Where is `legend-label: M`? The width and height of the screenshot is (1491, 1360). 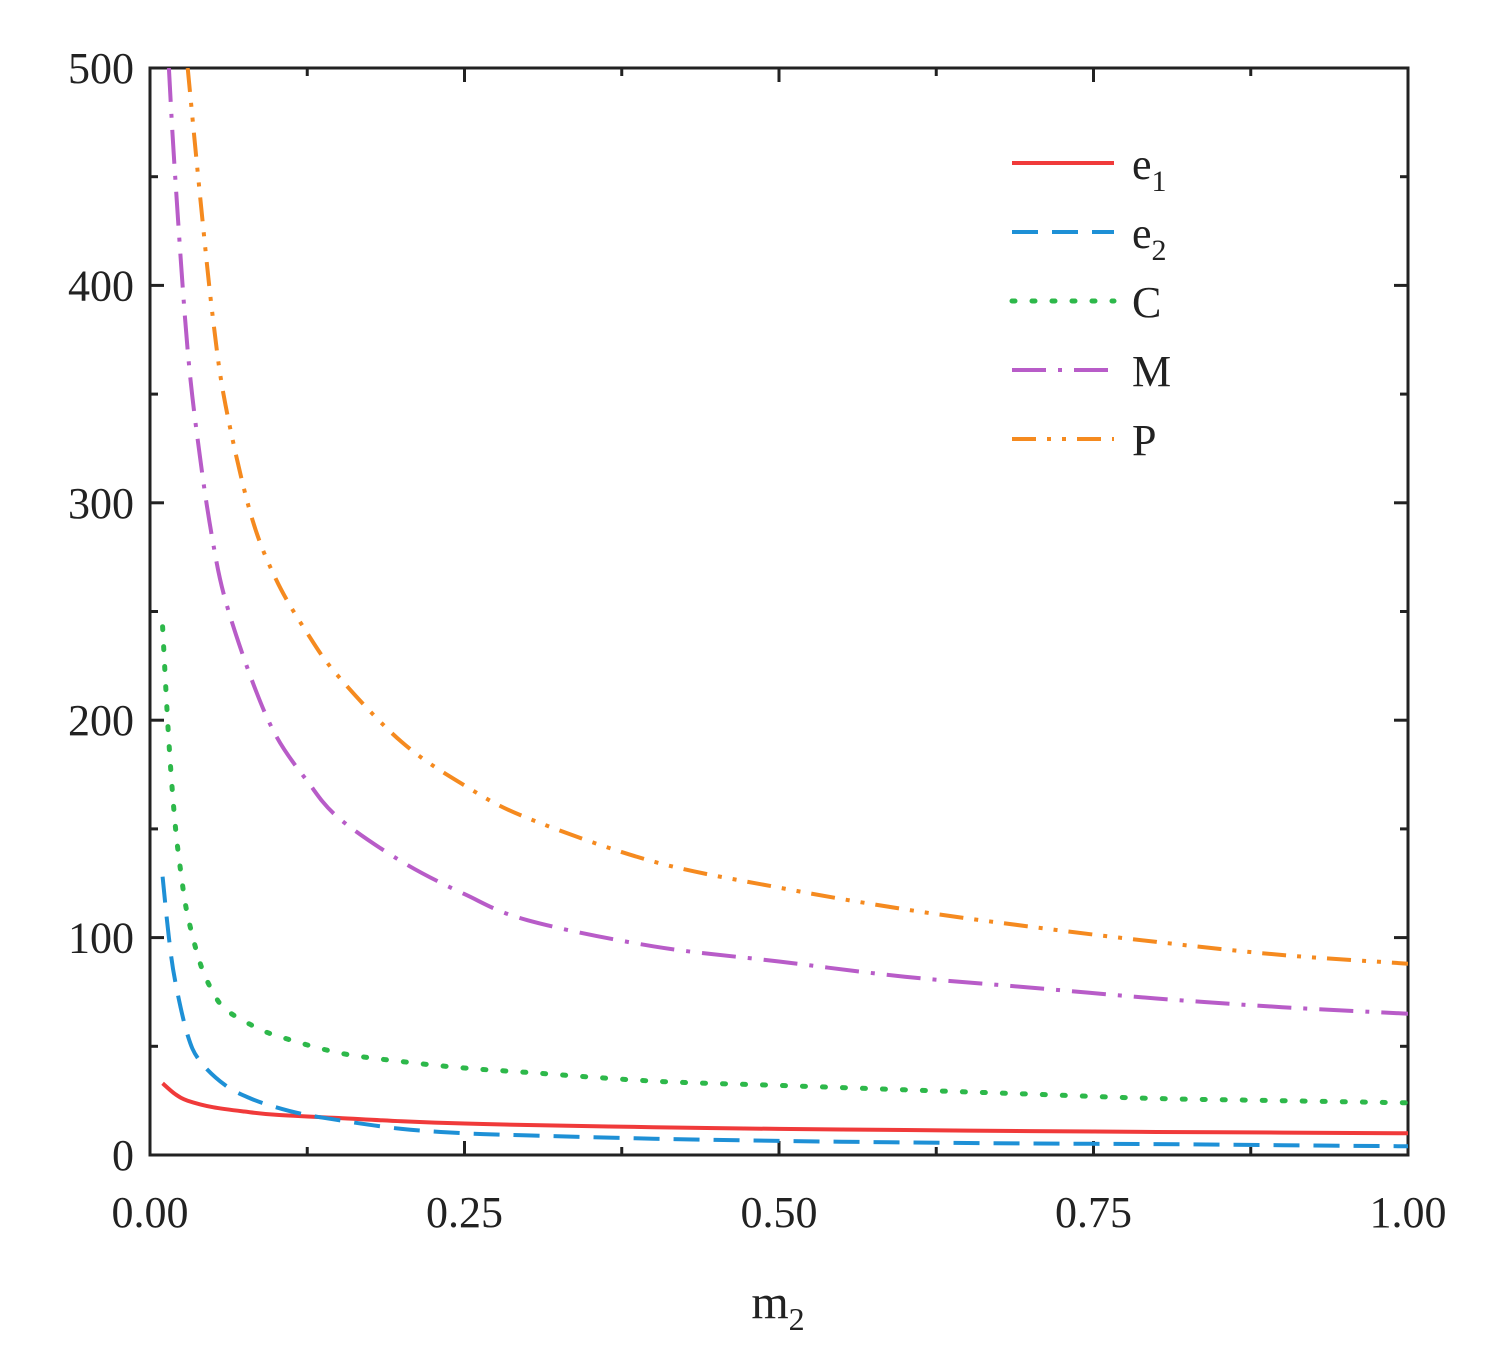 legend-label: M is located at coordinates (1151, 371).